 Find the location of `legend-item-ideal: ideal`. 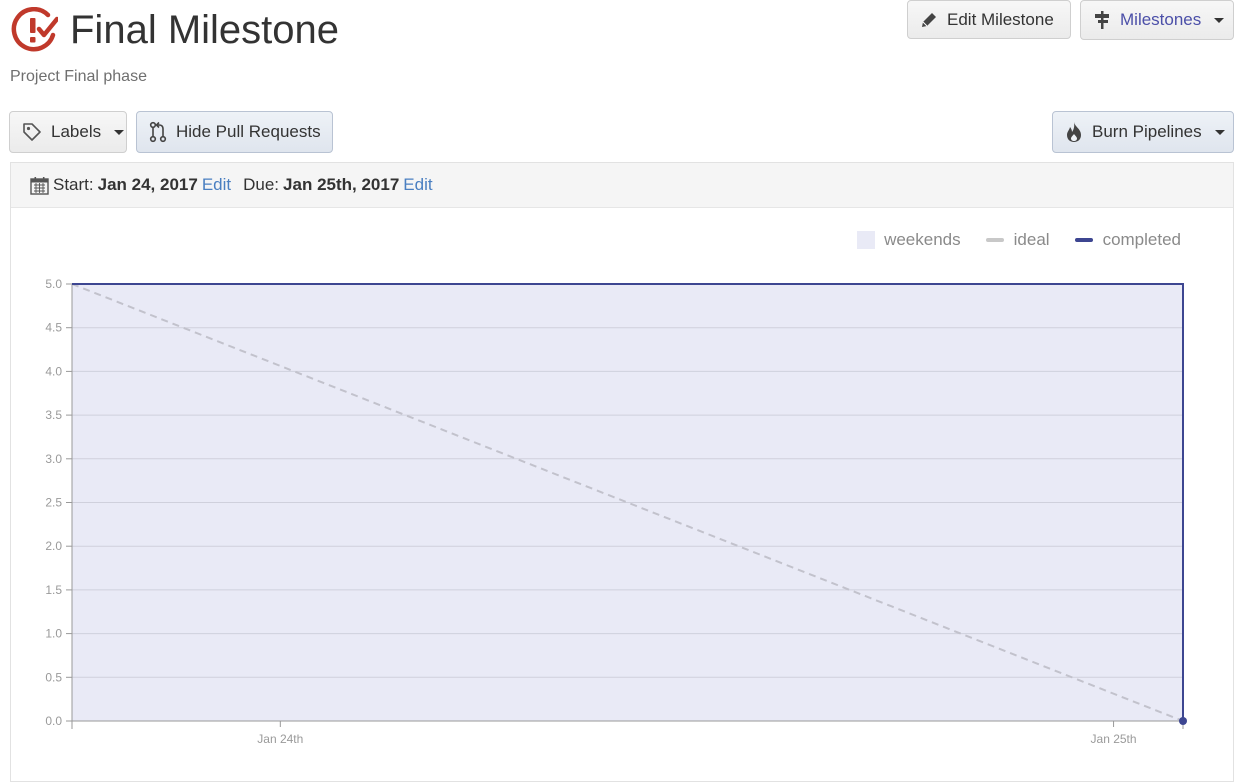

legend-item-ideal: ideal is located at coordinates (1017, 240).